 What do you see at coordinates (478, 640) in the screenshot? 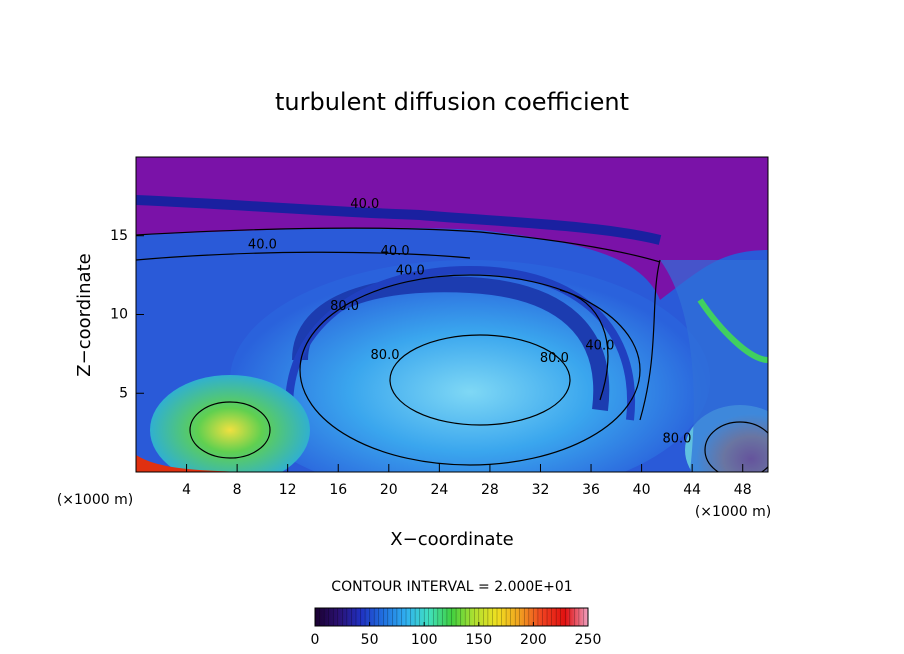
I see `colorbar-tick-label: 150` at bounding box center [478, 640].